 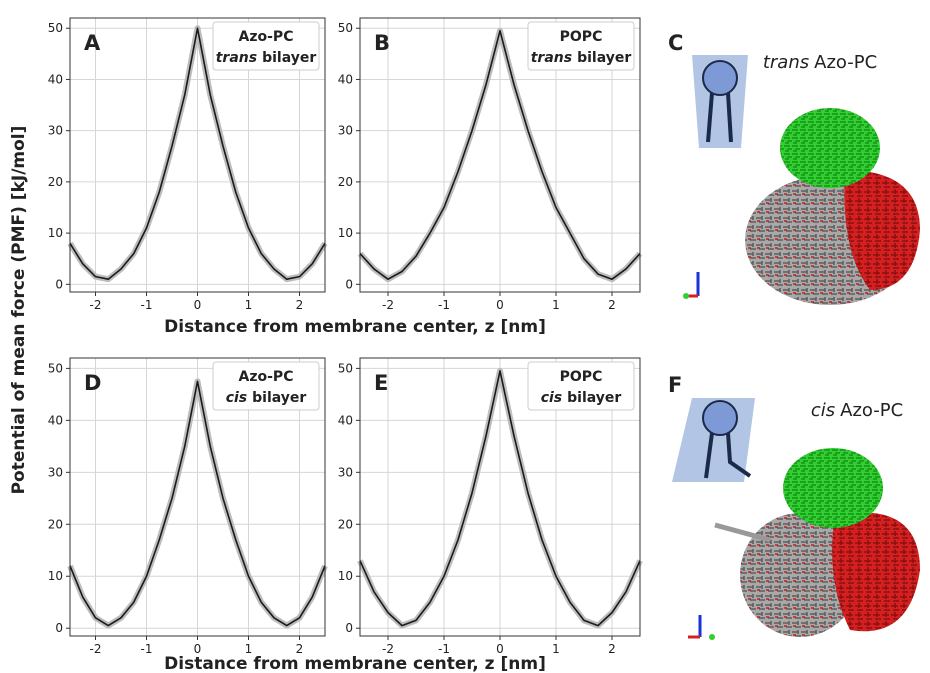 I want to click on chart-panel: 0 10 20 30 40 50 -2 -1 0 1 2 B POPC trans bilayer, so click(x=490, y=164).